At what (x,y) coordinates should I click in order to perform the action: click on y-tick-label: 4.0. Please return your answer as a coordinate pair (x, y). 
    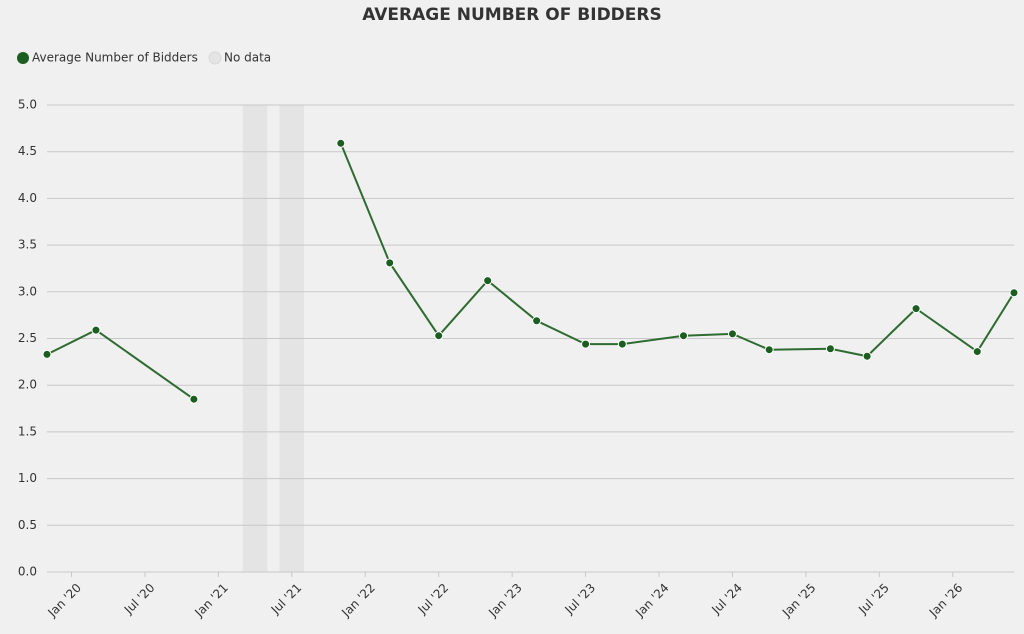
    Looking at the image, I should click on (27, 198).